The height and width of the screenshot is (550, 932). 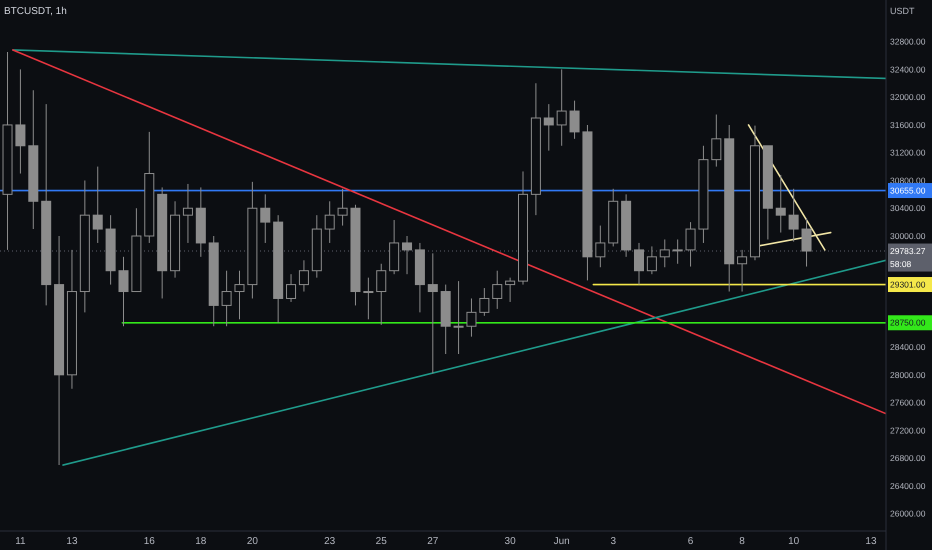 What do you see at coordinates (433, 541) in the screenshot?
I see `x-tick-label: 27` at bounding box center [433, 541].